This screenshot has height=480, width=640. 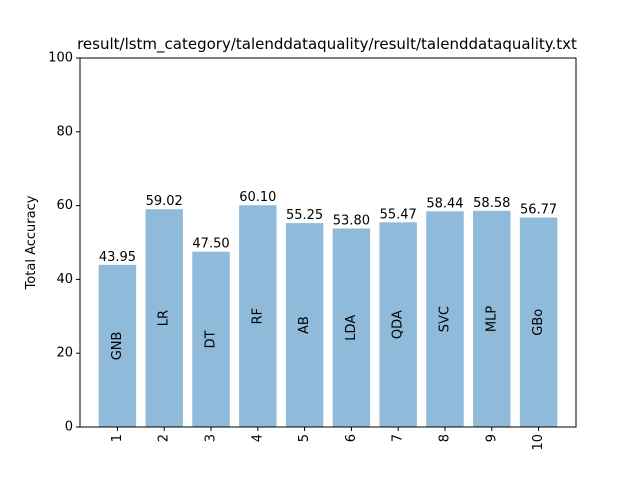 I want to click on bar-inner-label: QDA, so click(x=398, y=324).